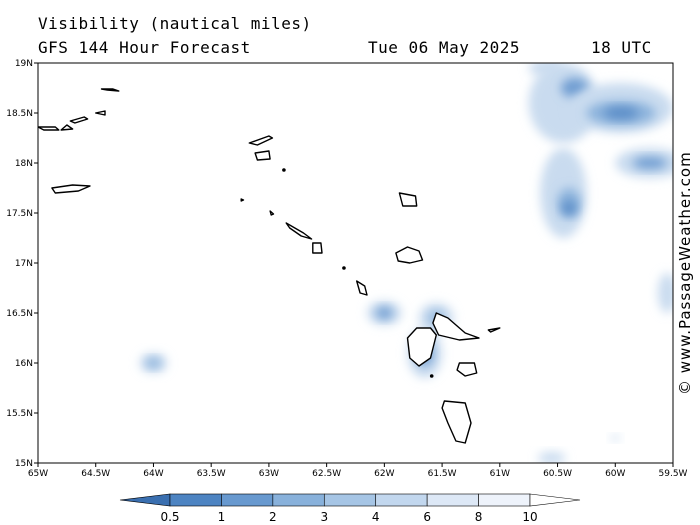 Image resolution: width=700 pixels, height=525 pixels. I want to click on x-tick-label: 63.5W, so click(211, 474).